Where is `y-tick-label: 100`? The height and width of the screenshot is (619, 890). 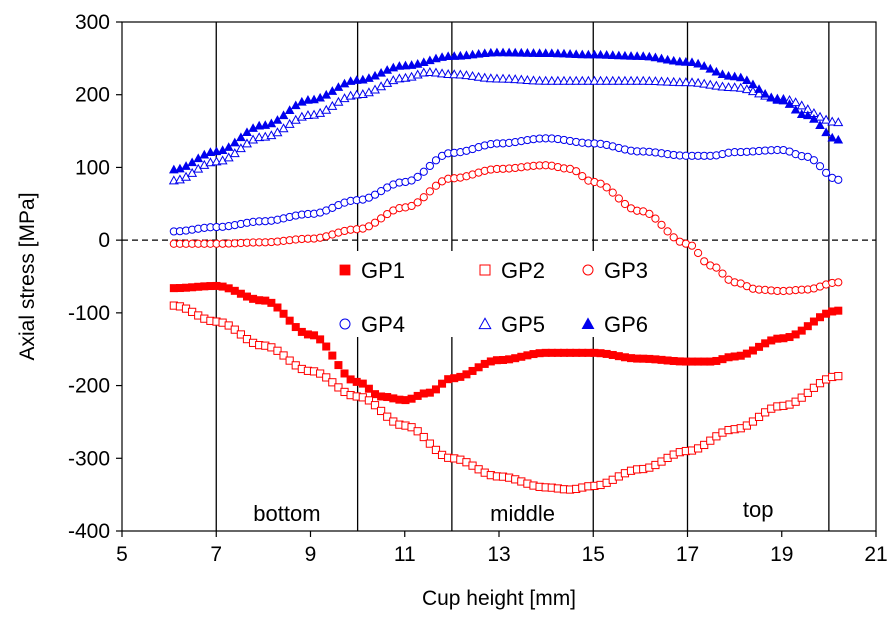
y-tick-label: 100 is located at coordinates (92, 167).